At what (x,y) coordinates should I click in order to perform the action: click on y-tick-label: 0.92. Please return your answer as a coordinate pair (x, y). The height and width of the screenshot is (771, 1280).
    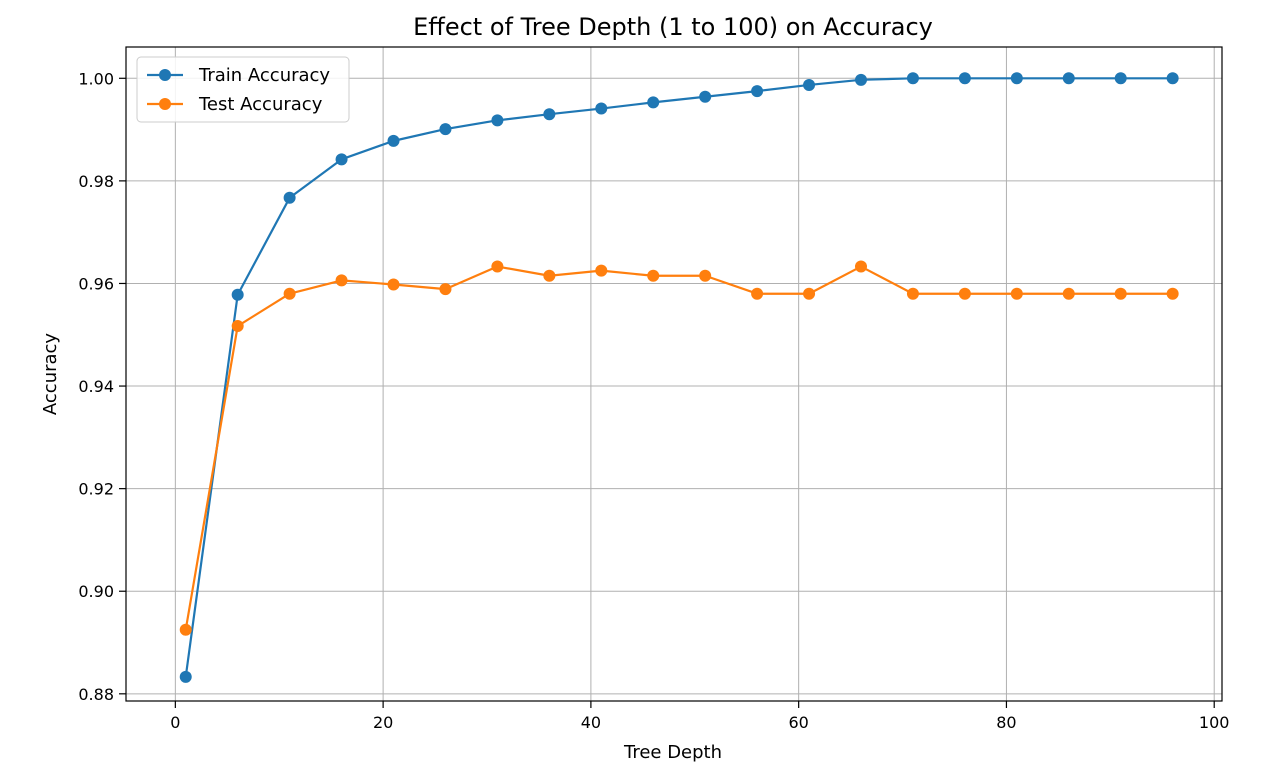
    Looking at the image, I should click on (96, 489).